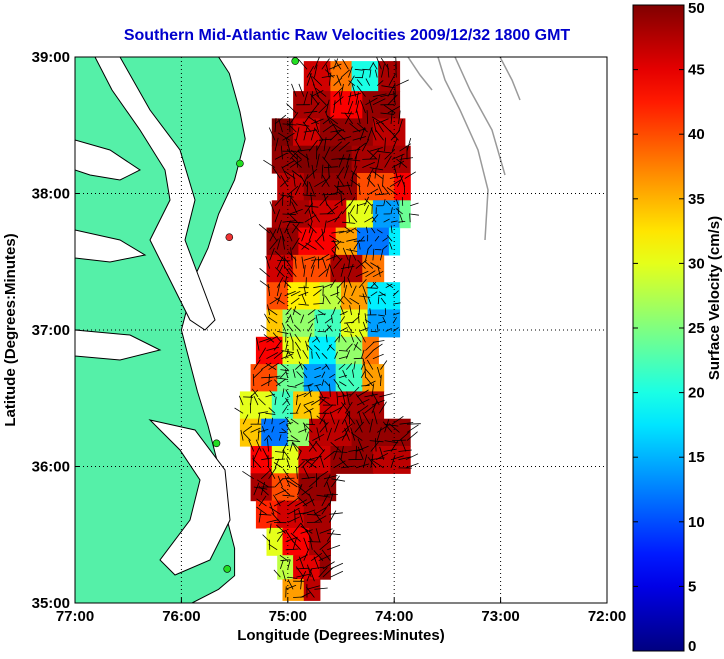  What do you see at coordinates (420, 74) in the screenshot?
I see `depth-contour` at bounding box center [420, 74].